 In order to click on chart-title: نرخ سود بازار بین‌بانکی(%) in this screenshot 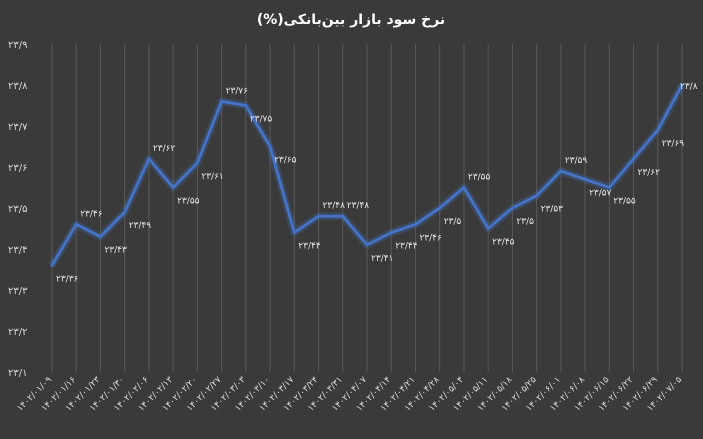, I will do `click(351, 20)`.